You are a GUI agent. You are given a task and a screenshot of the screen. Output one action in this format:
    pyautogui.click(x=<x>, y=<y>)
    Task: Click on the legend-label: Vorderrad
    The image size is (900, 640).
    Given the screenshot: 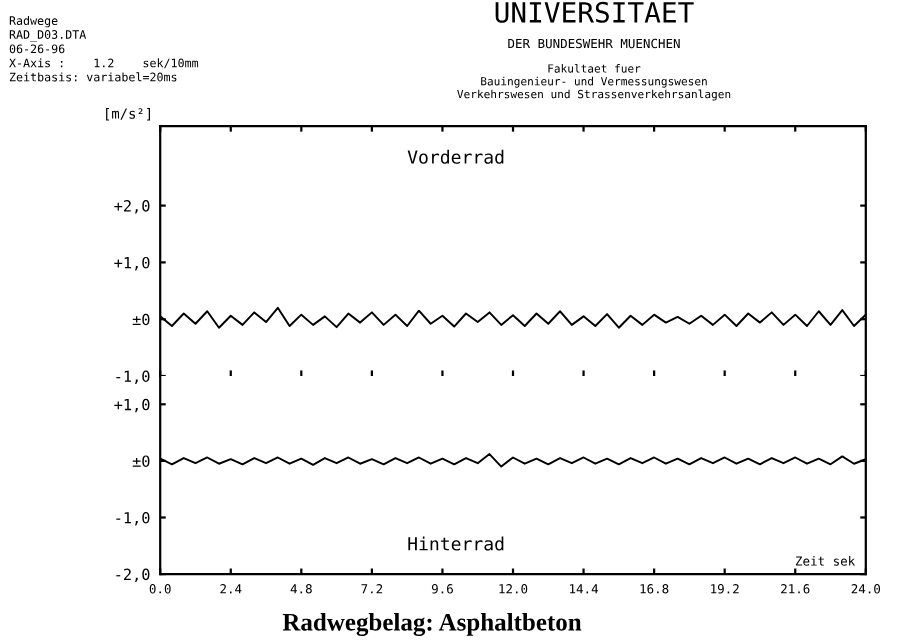 What is the action you would take?
    pyautogui.click(x=455, y=156)
    